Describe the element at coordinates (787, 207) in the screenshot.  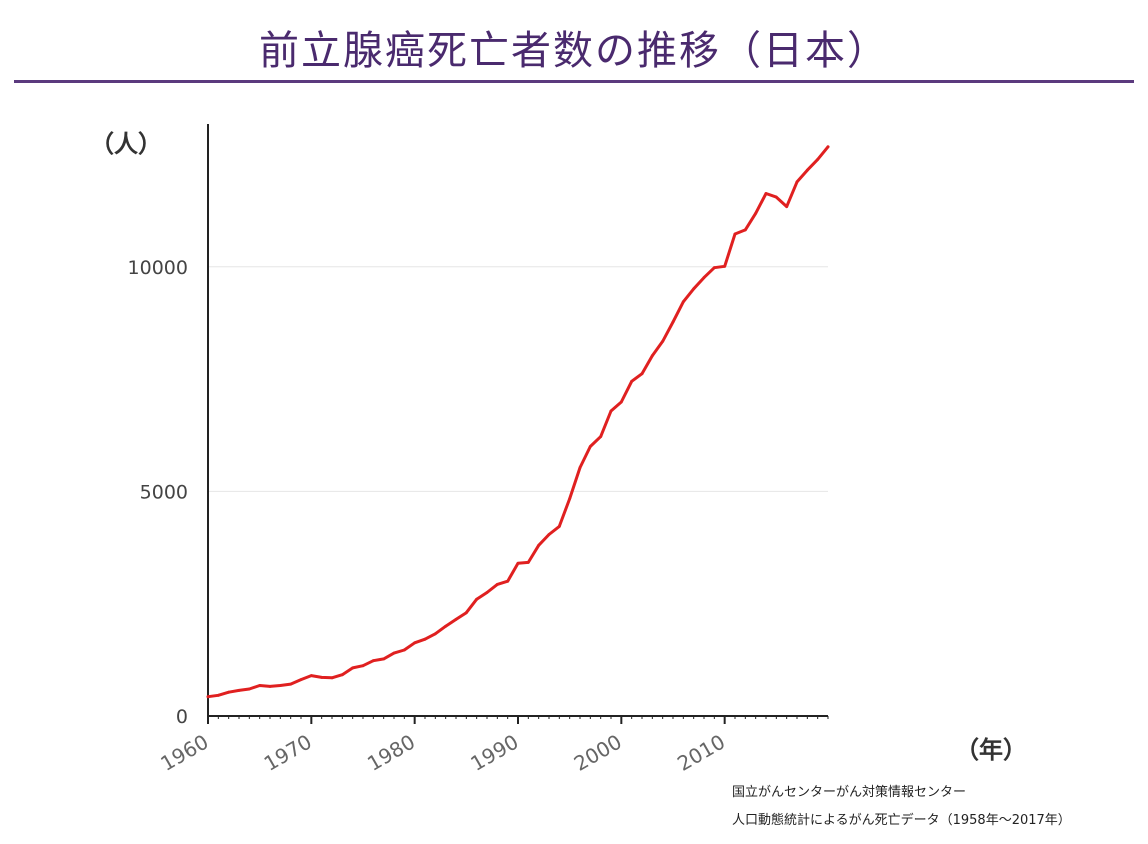
I see `data-point-2016` at that location.